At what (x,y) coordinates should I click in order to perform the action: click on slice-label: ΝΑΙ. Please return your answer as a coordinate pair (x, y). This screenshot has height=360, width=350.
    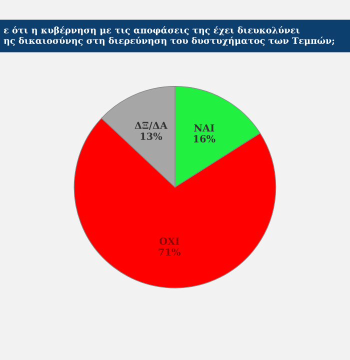
    Looking at the image, I should click on (204, 128).